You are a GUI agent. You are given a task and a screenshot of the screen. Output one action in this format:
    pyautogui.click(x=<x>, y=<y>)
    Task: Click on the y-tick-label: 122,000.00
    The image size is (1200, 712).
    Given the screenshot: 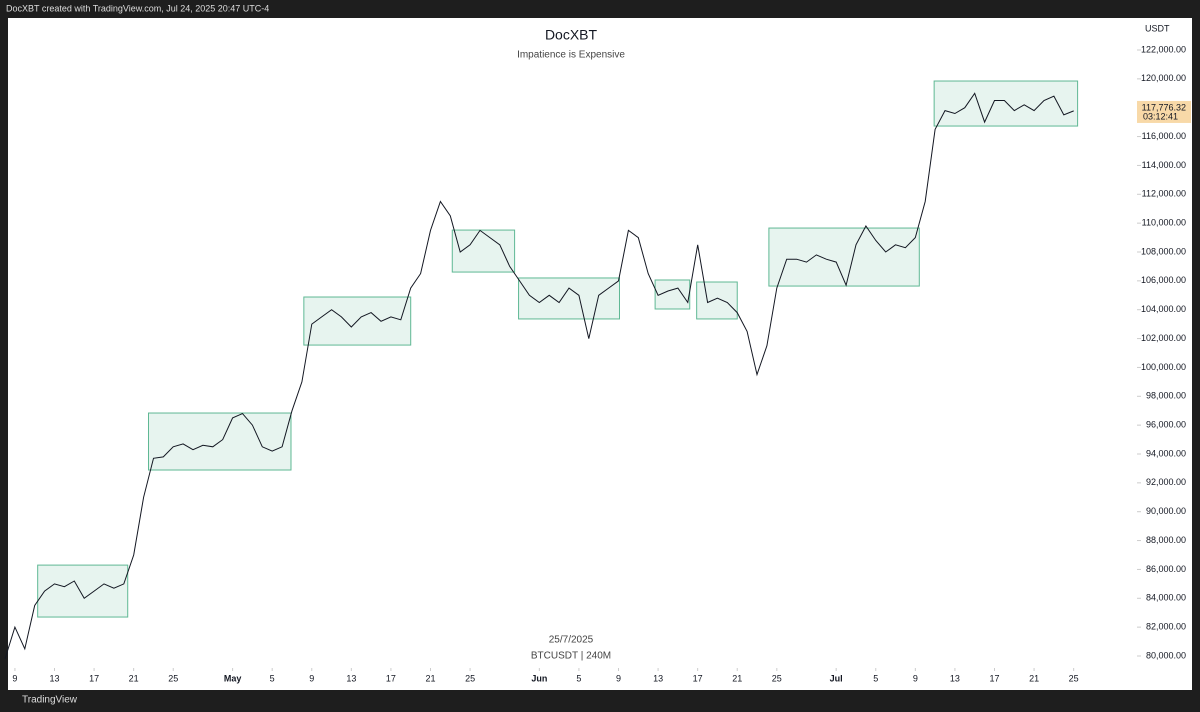 What is the action you would take?
    pyautogui.click(x=1163, y=49)
    